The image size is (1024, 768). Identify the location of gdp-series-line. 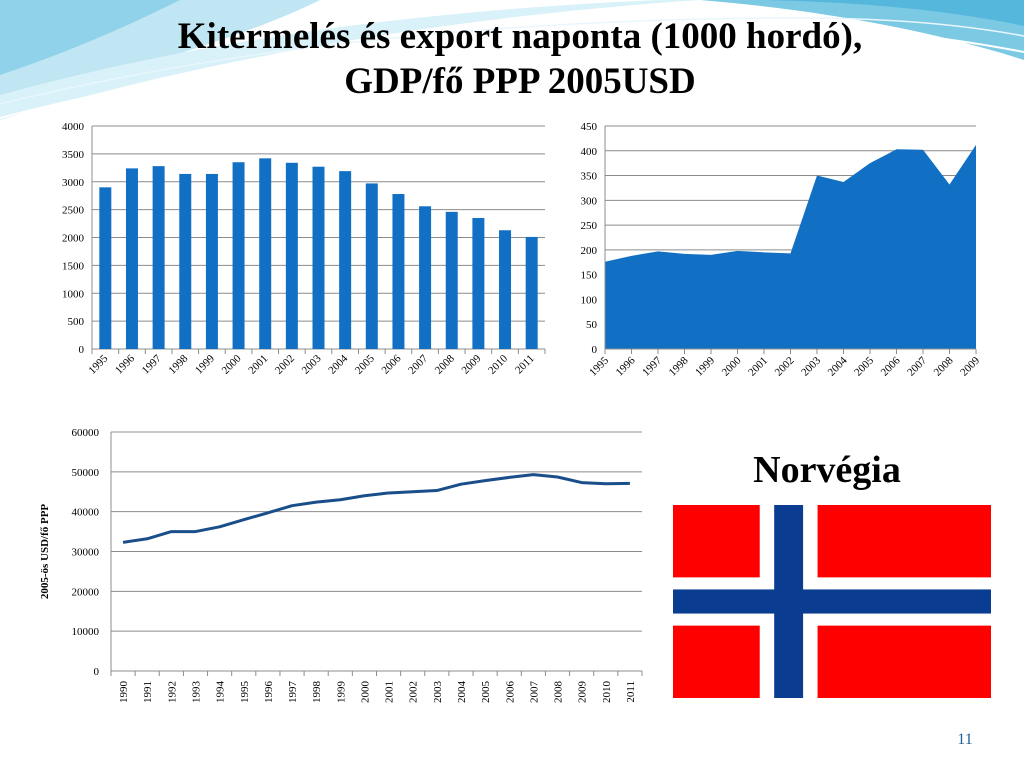
(376, 508).